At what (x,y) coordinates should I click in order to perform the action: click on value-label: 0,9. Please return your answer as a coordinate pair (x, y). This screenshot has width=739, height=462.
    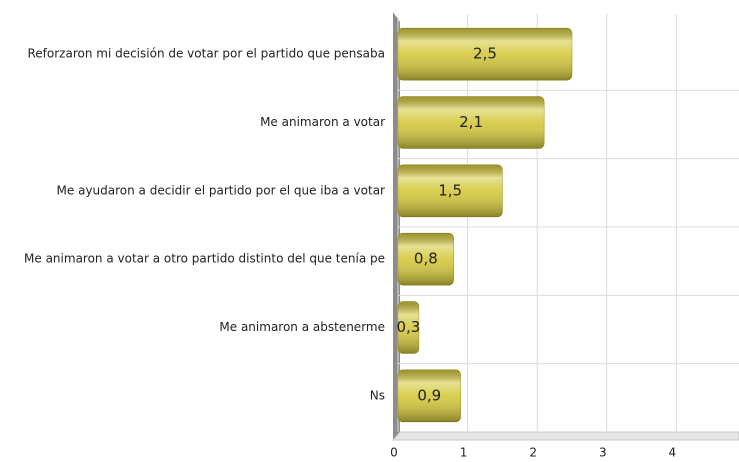
    Looking at the image, I should click on (429, 395).